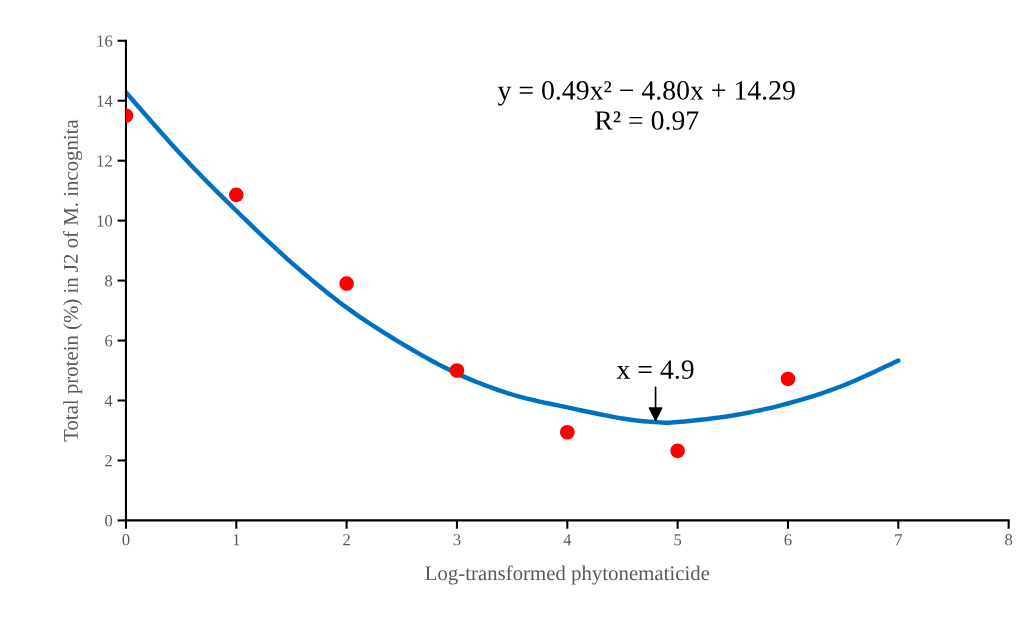 The image size is (1024, 627). What do you see at coordinates (108, 461) in the screenshot?
I see `y-tick-label: 2` at bounding box center [108, 461].